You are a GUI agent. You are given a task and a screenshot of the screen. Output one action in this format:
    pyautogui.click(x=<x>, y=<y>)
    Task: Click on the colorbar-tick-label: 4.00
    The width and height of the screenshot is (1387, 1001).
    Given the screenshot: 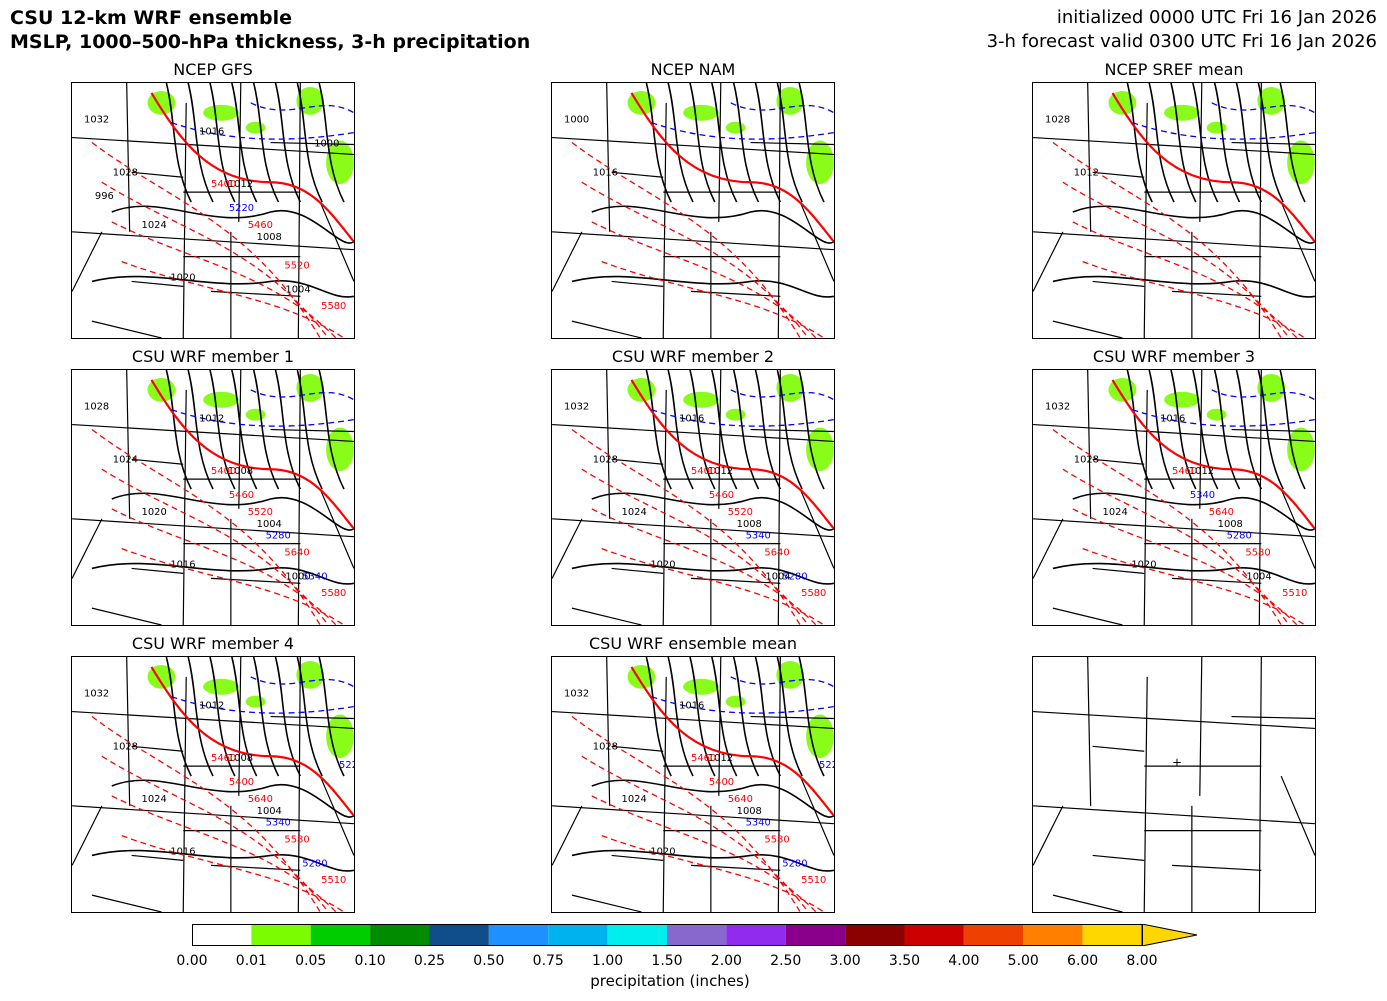 What is the action you would take?
    pyautogui.click(x=964, y=961)
    